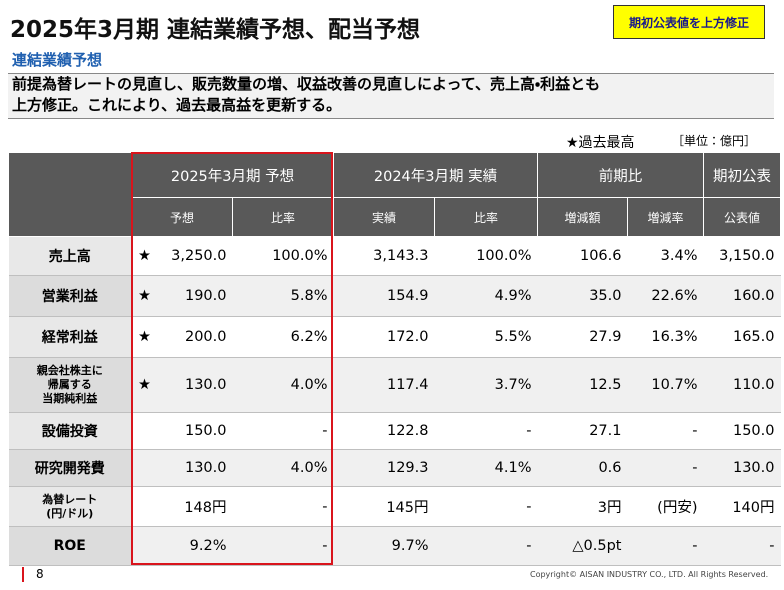 The width and height of the screenshot is (784, 590). I want to click on cell: 100.0%, so click(283, 256).